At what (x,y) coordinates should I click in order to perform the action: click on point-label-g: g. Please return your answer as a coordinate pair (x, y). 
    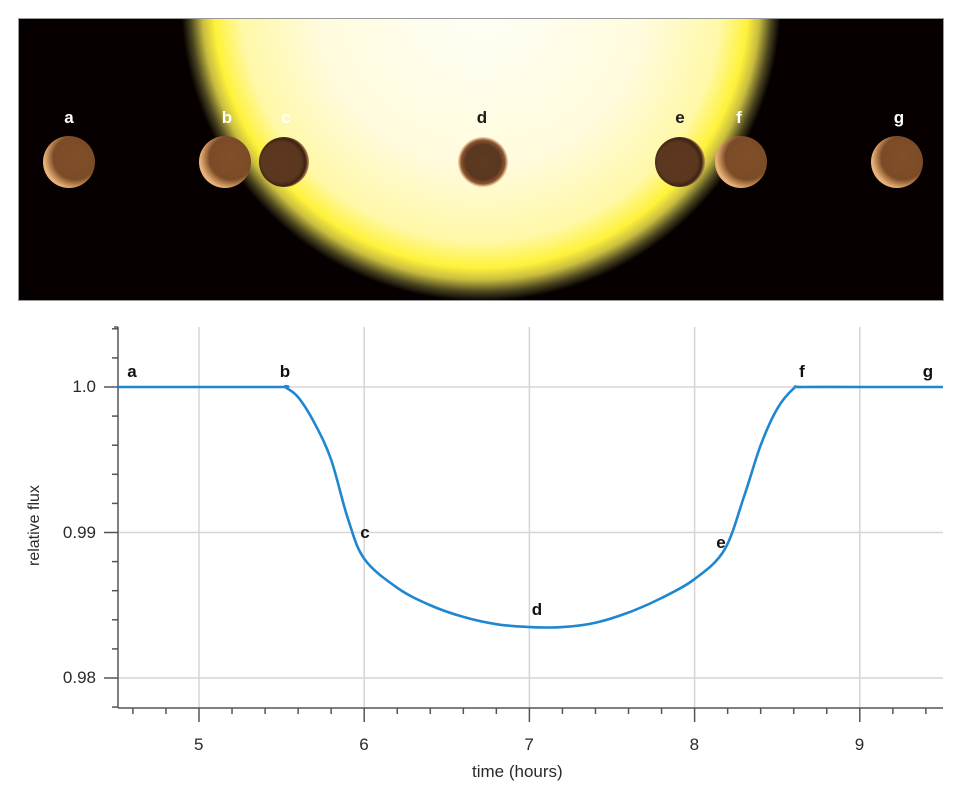
    Looking at the image, I should click on (928, 371).